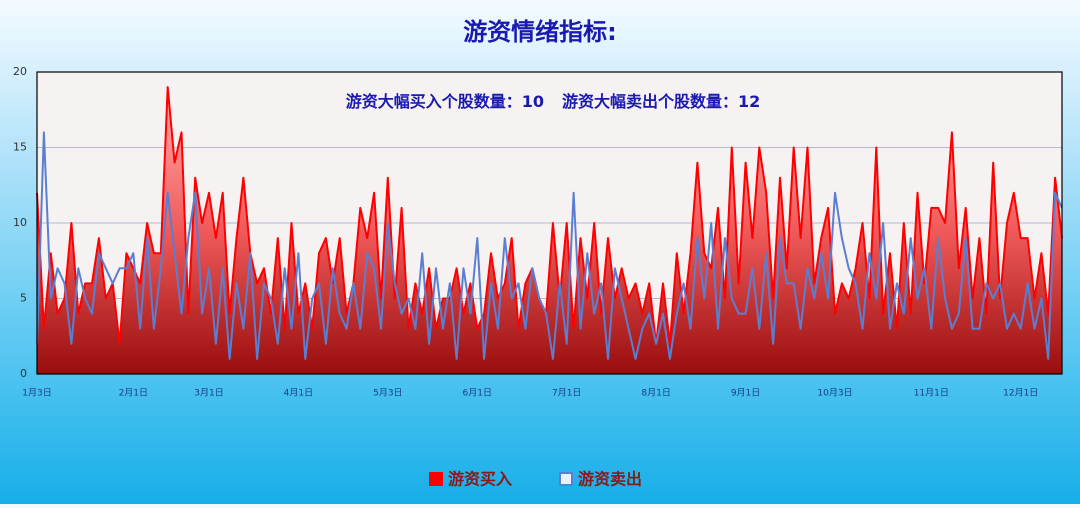 The width and height of the screenshot is (1080, 508). Describe the element at coordinates (20, 147) in the screenshot. I see `y-tick-label: 15` at that location.